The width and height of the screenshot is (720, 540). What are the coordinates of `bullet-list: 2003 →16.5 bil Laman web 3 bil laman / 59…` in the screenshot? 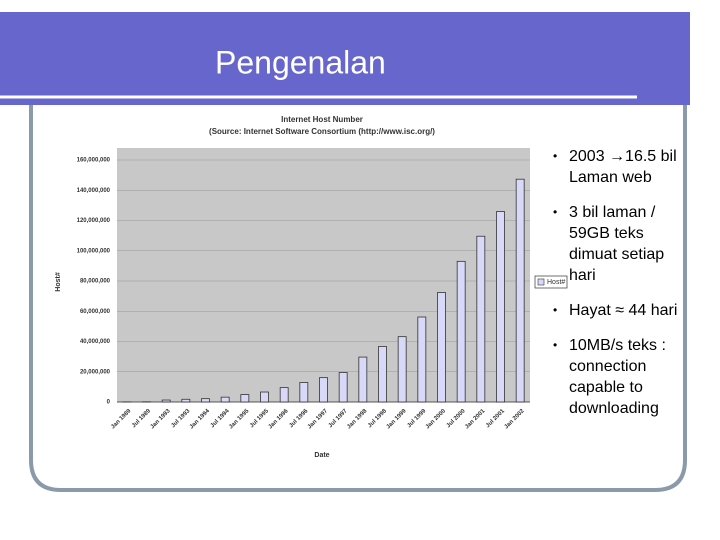 It's located at (618, 289).